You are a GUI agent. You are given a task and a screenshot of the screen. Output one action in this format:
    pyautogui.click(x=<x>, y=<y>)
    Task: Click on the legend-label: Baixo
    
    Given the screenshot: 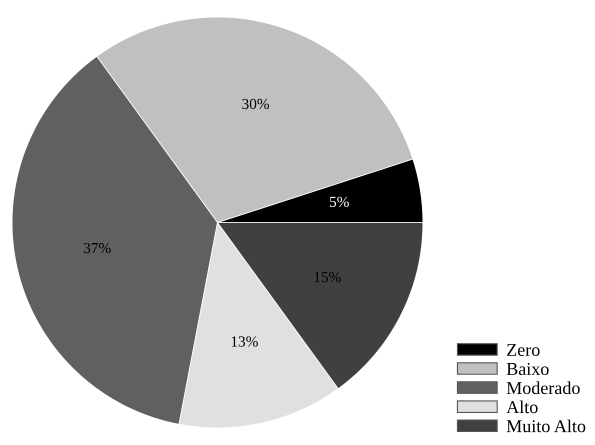 What is the action you would take?
    pyautogui.click(x=527, y=369)
    